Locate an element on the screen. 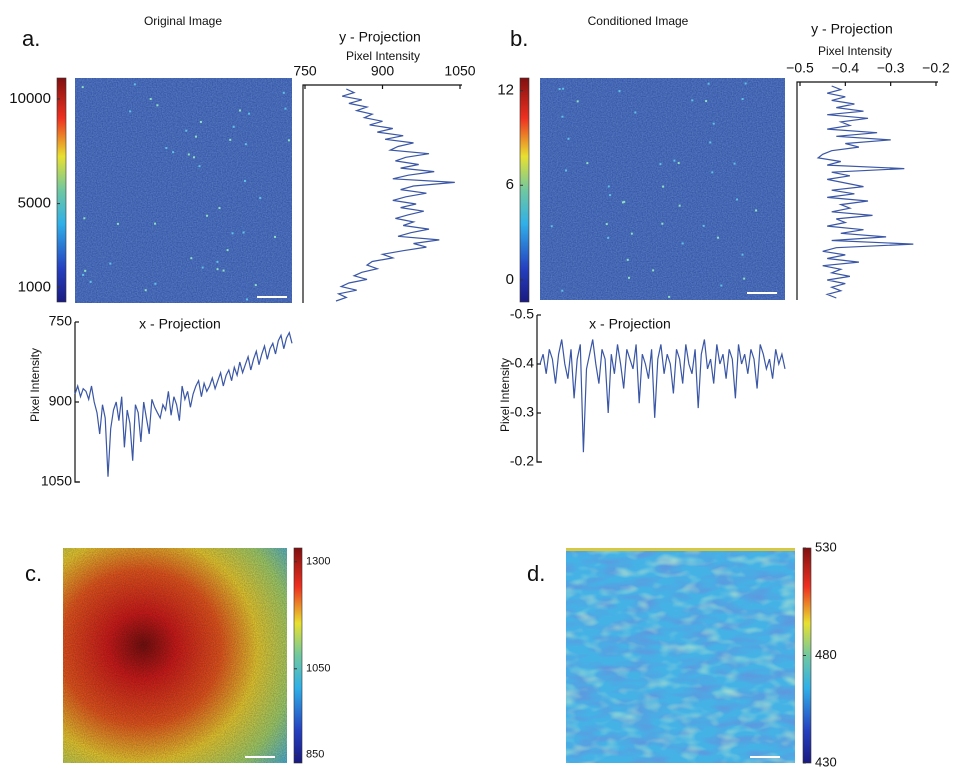 The image size is (964, 769). x-tick-label: −0.3 is located at coordinates (891, 68).